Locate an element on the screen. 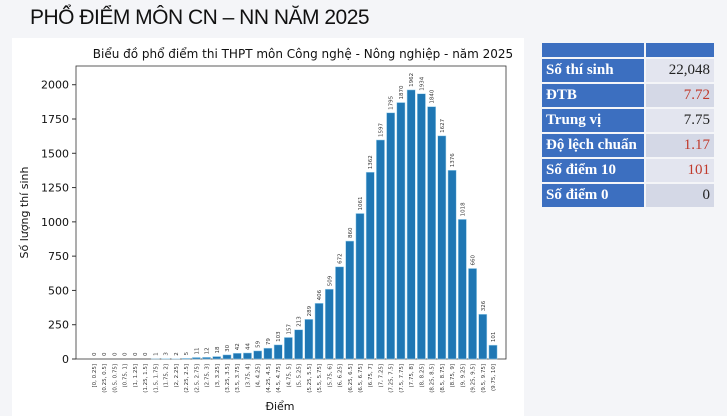  stats-label: Số điểm 0 is located at coordinates (593, 195).